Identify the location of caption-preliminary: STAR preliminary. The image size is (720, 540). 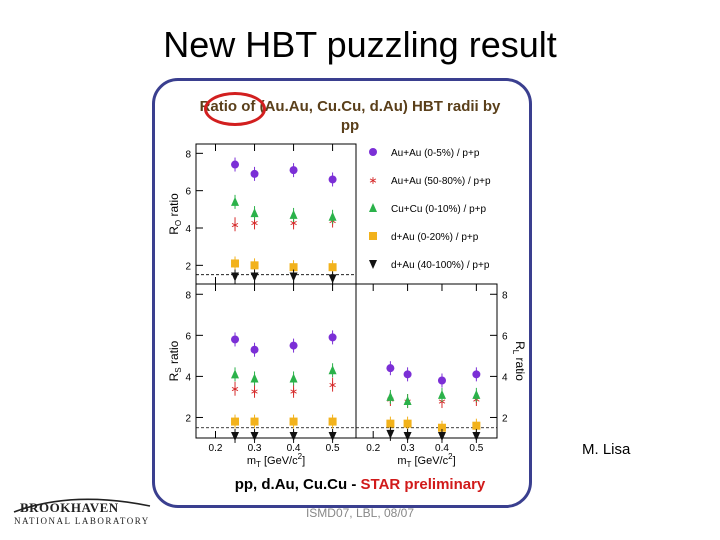
(423, 484).